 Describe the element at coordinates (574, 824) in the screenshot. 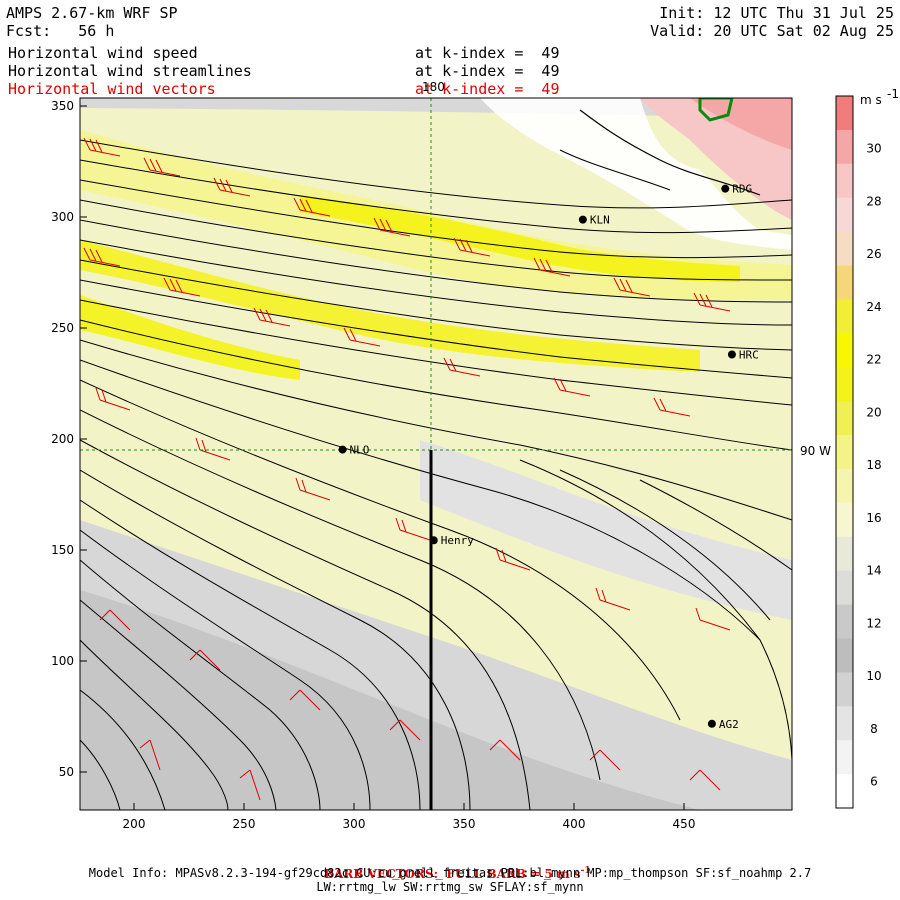

I see `x-tick: 400` at that location.